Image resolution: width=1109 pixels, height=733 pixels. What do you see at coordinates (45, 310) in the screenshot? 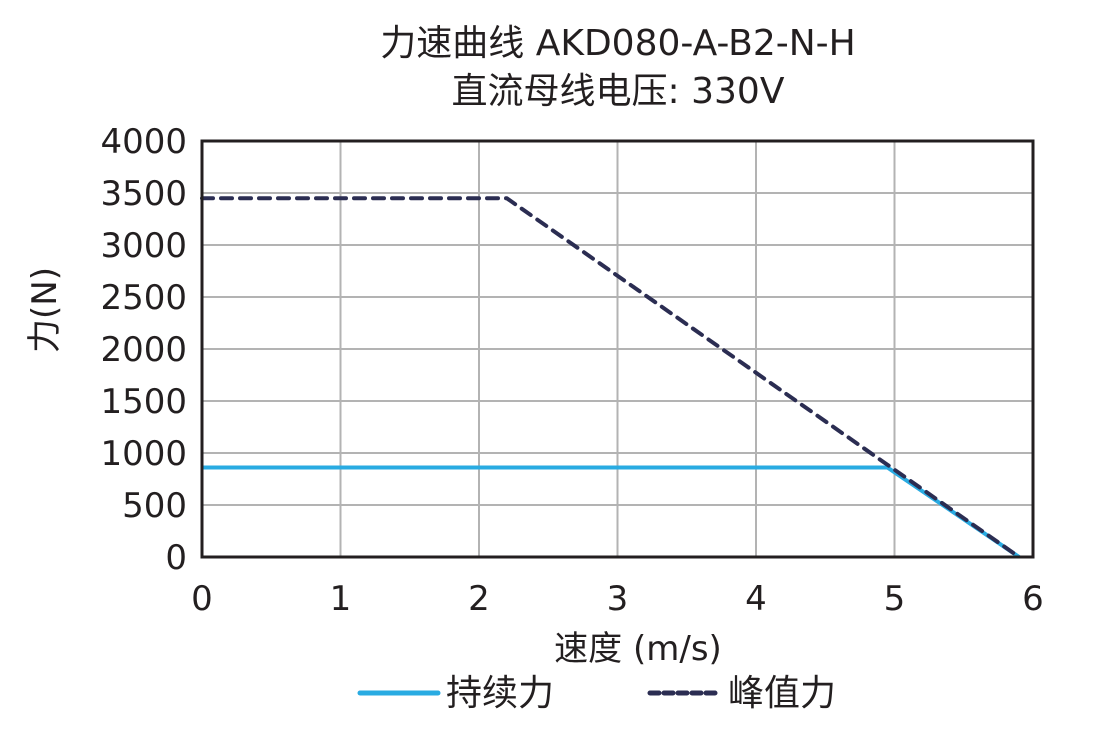
I see `y-axis-label: 力(N)` at bounding box center [45, 310].